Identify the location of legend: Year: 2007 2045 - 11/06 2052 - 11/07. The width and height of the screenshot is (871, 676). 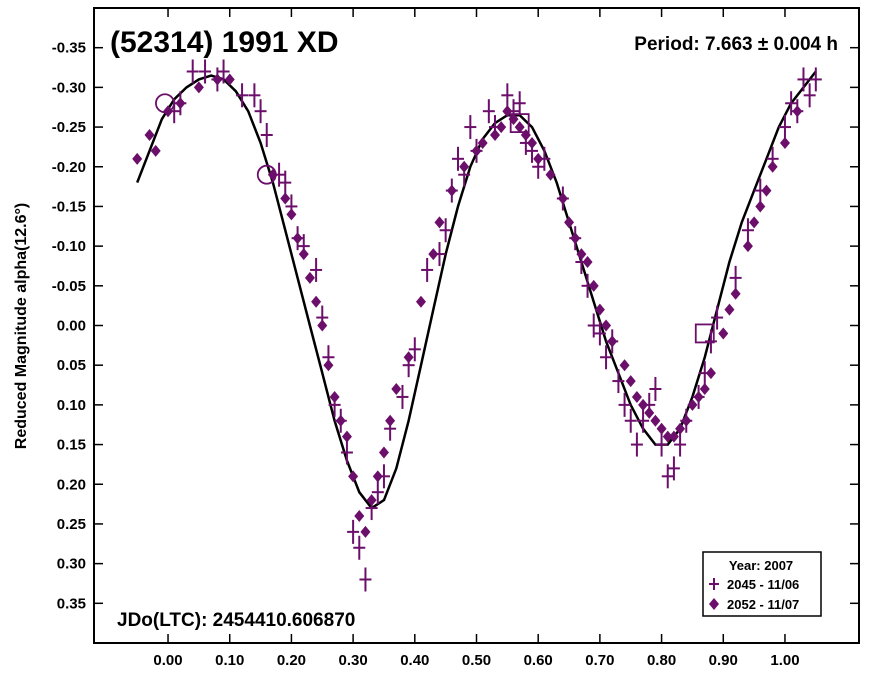
(762, 584).